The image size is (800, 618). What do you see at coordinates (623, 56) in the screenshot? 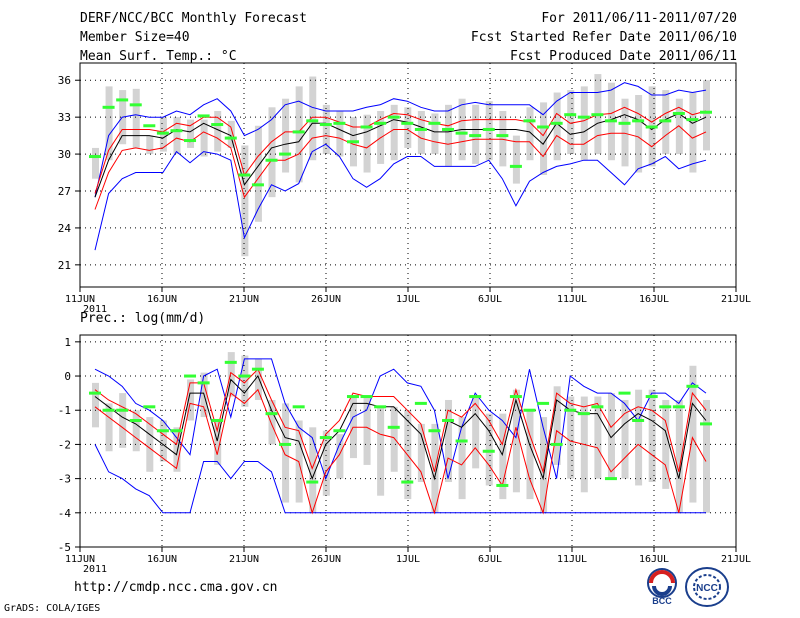
I see `forecast-produced-date: Fcst Produced Date 2011/06/11` at bounding box center [623, 56].